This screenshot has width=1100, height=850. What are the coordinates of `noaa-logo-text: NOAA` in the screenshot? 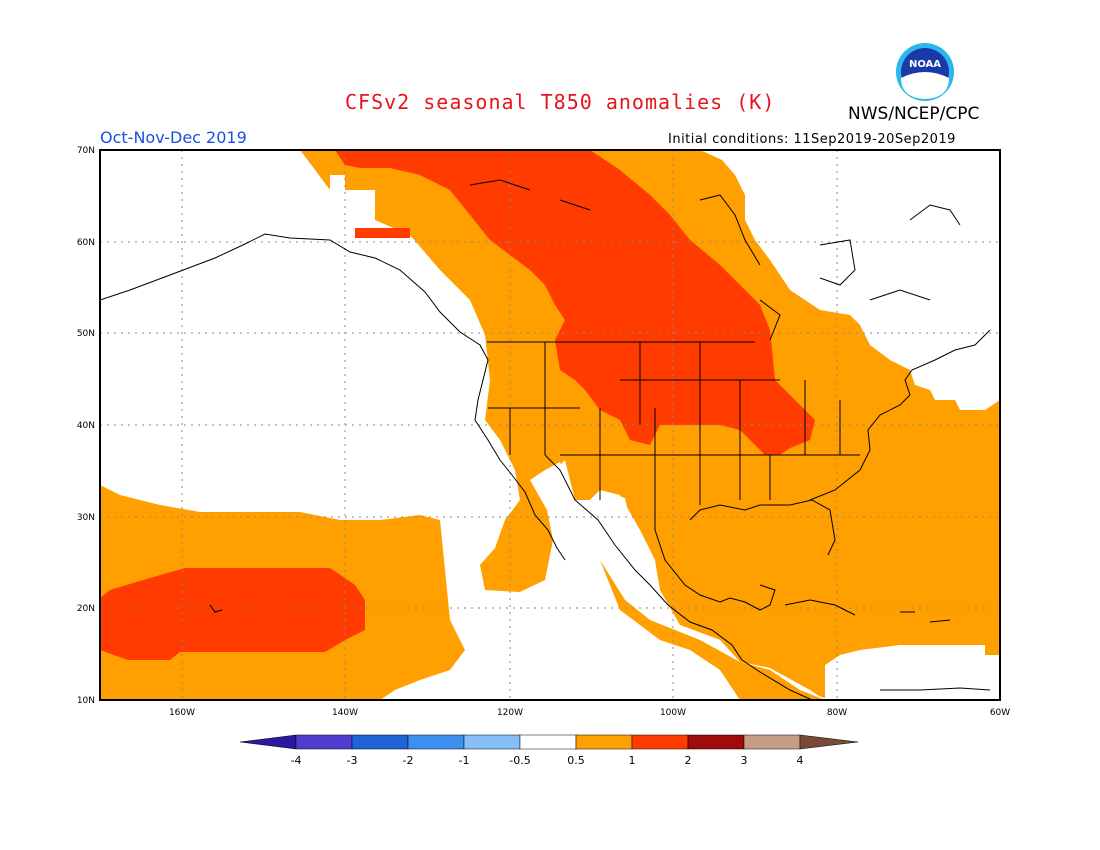 It's located at (925, 64).